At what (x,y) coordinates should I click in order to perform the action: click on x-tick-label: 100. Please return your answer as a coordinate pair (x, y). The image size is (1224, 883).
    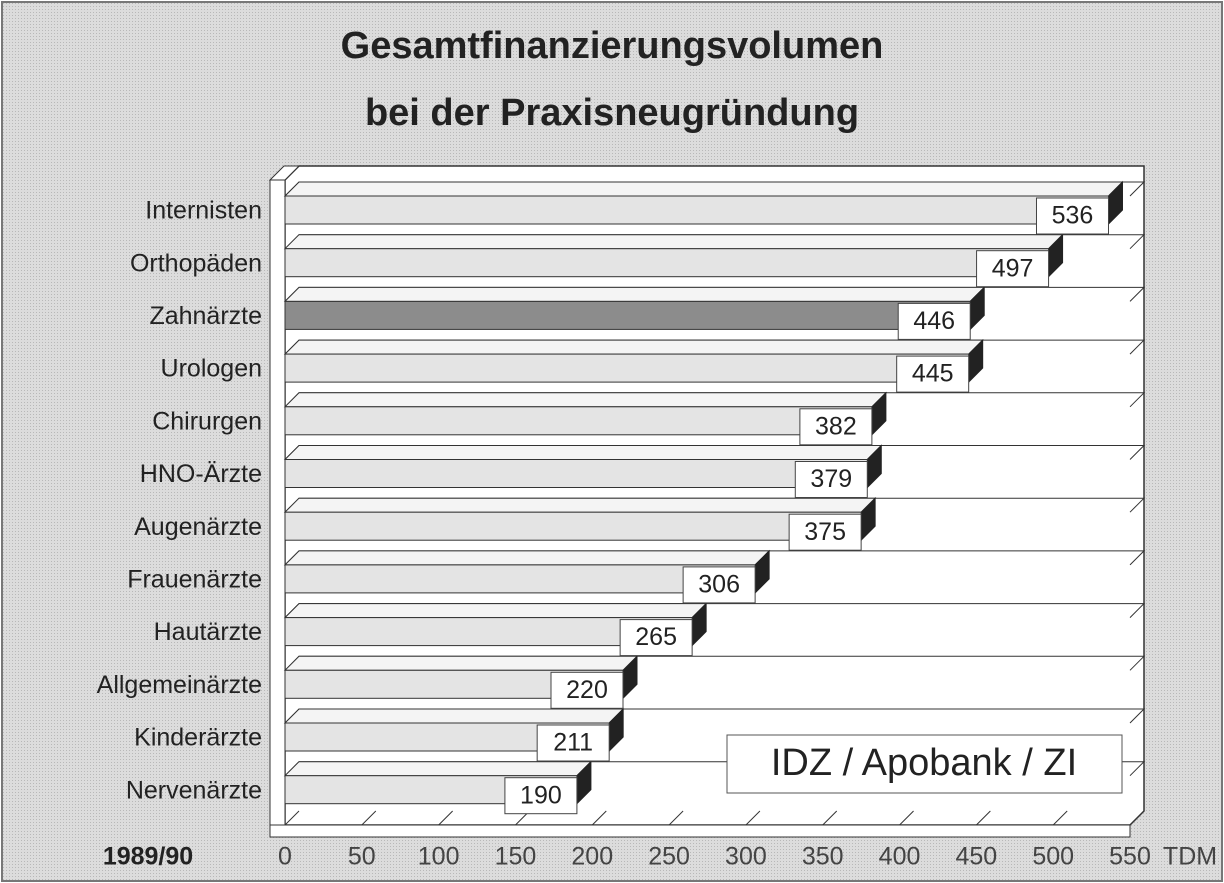
    Looking at the image, I should click on (439, 857).